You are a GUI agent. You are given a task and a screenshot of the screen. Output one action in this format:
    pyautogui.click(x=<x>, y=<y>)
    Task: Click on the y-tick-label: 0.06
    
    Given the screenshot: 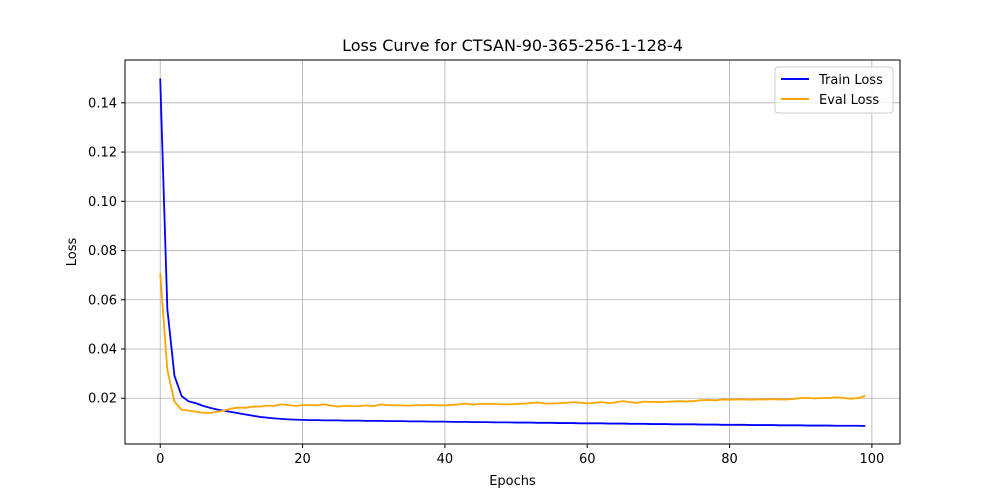 What is the action you would take?
    pyautogui.click(x=102, y=300)
    